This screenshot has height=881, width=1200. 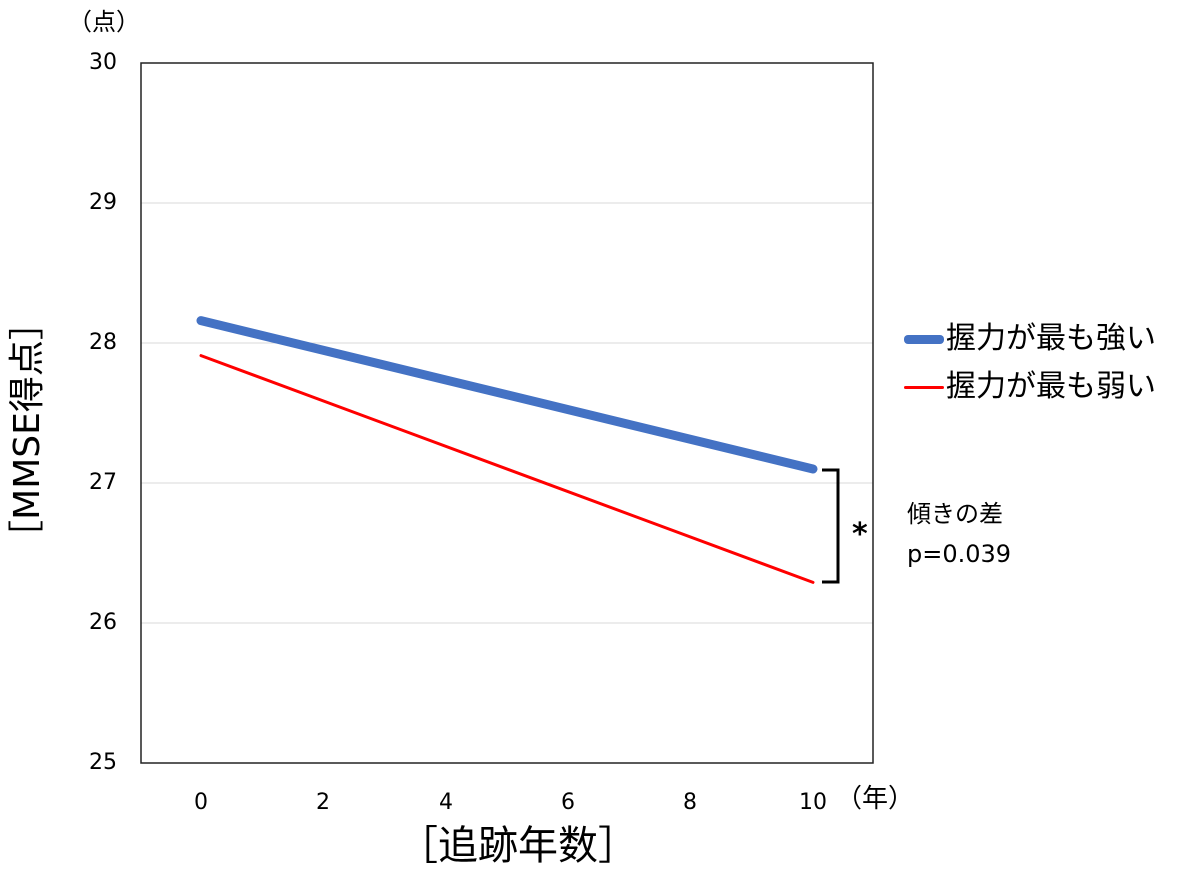 What do you see at coordinates (690, 802) in the screenshot?
I see `x-tick-8: 8` at bounding box center [690, 802].